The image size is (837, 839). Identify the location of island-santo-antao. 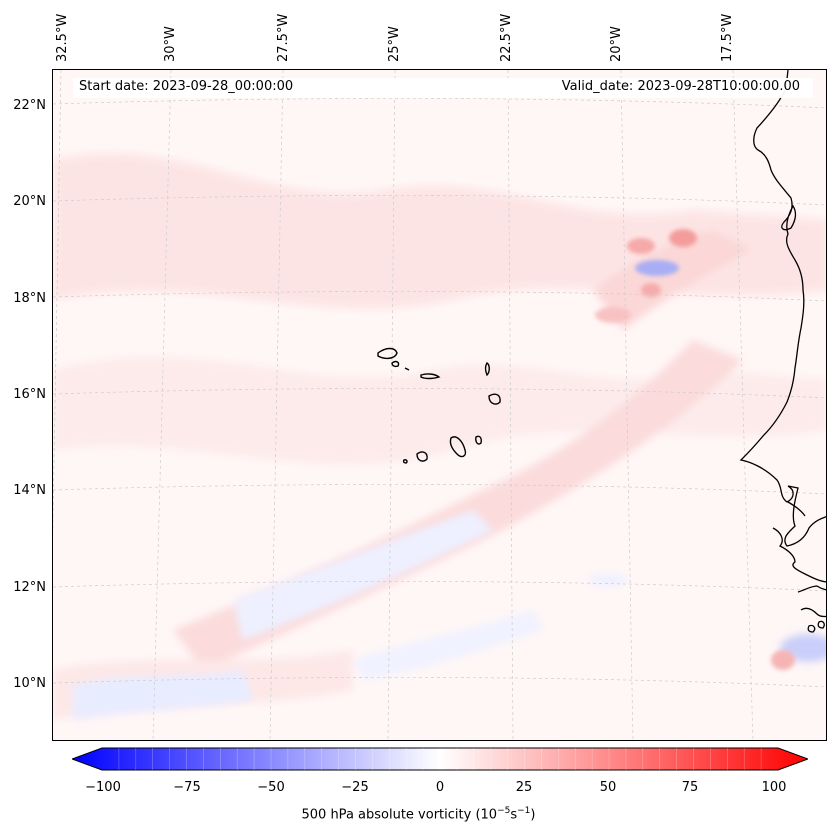
(387, 353).